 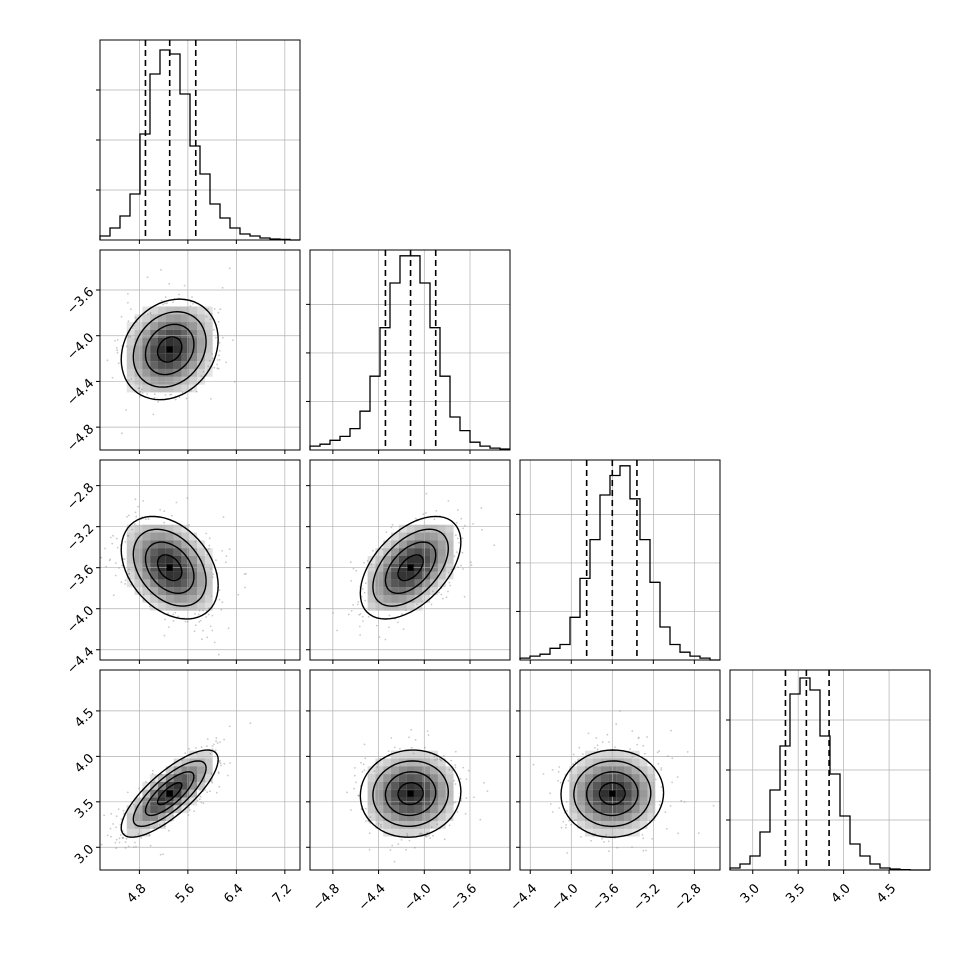 I want to click on density-cell-0--4--4, so click(x=138, y=380).